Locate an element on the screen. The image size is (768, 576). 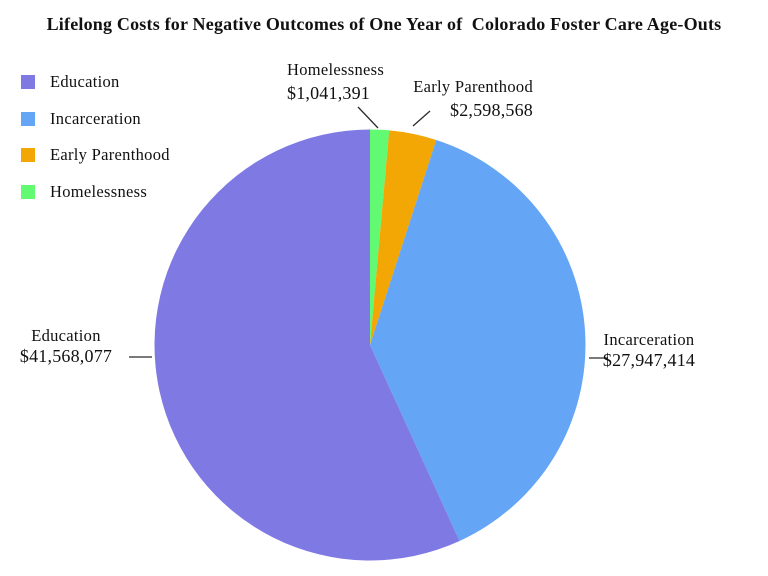
callout-homelessness: Homelessness $1,041,391 is located at coordinates (336, 81).